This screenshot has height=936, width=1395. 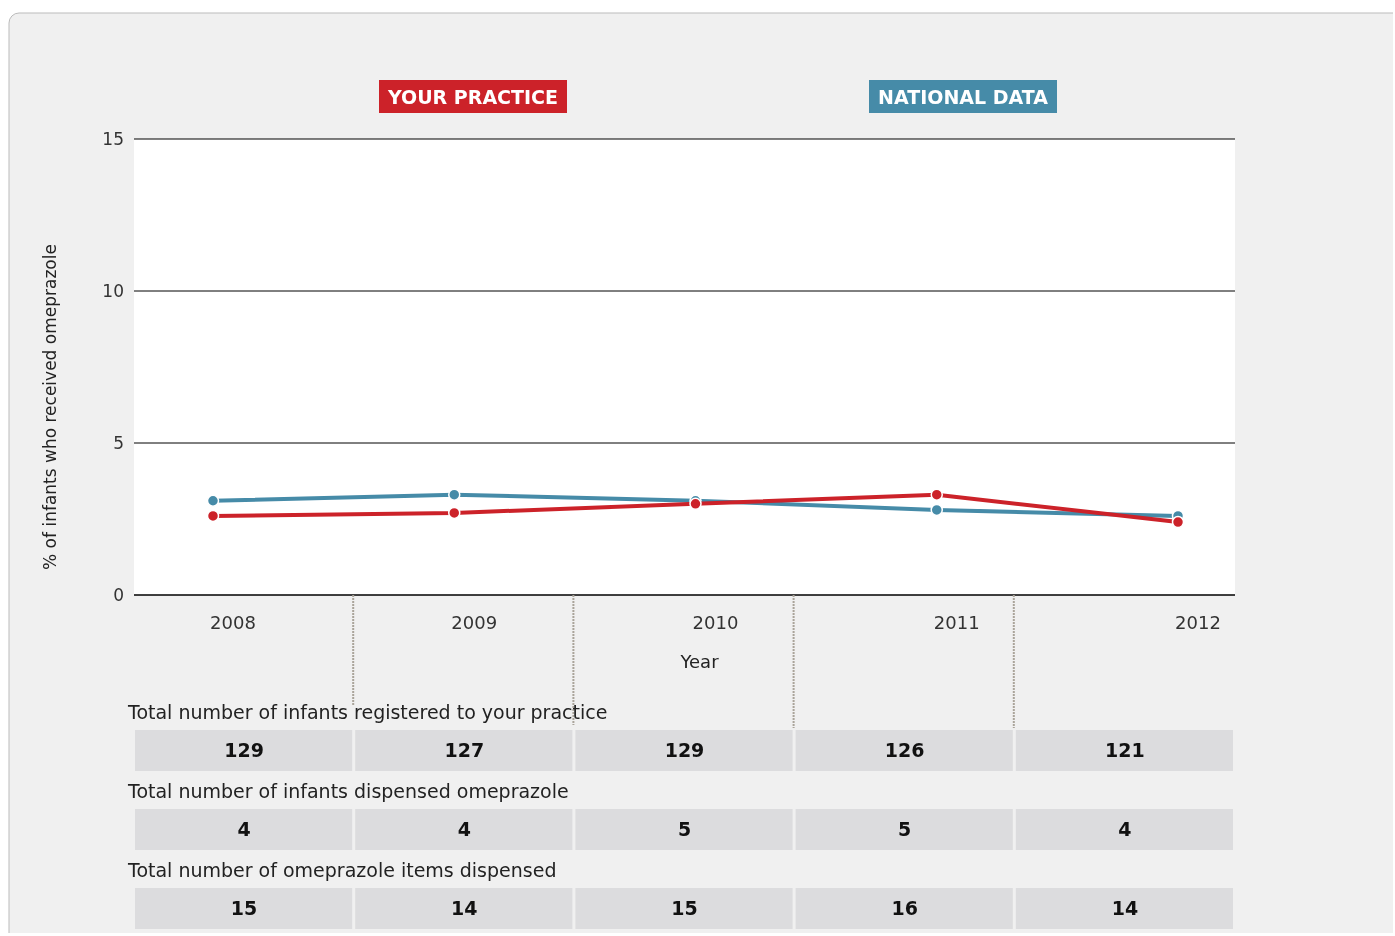 What do you see at coordinates (904, 749) in the screenshot?
I see `text: 126` at bounding box center [904, 749].